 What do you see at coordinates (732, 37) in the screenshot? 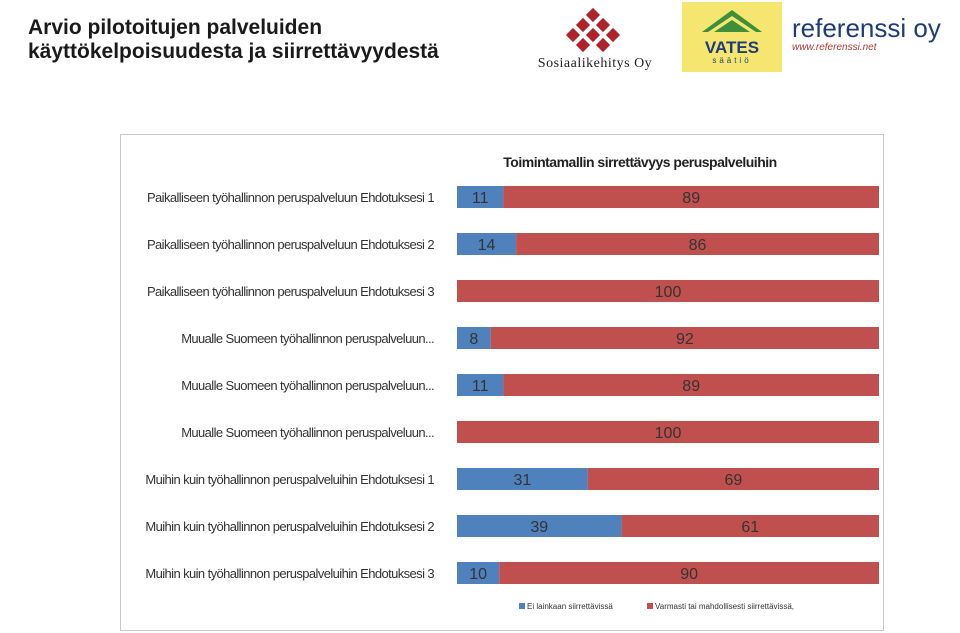
I see `vates-logo: VATES säätiö` at bounding box center [732, 37].